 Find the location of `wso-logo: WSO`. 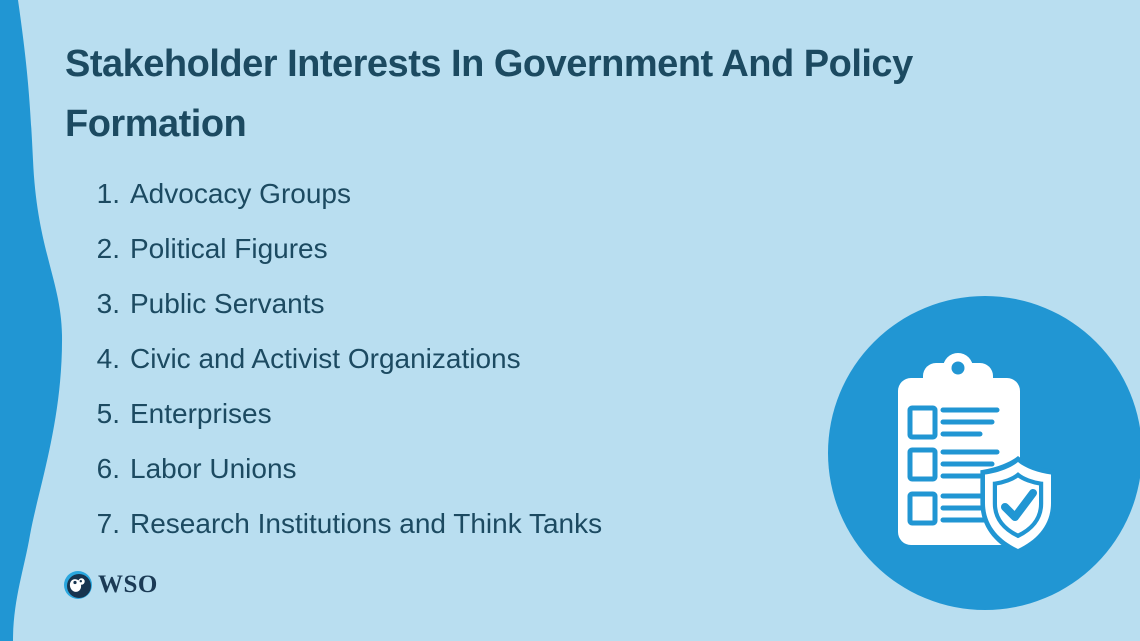

wso-logo: WSO is located at coordinates (111, 585).